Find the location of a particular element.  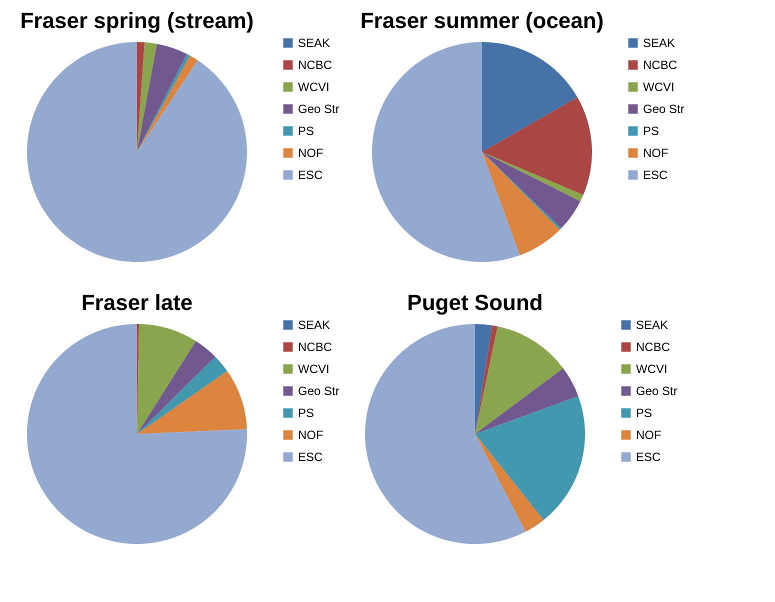

chart-title: Fraser spring (stream) is located at coordinates (137, 20).